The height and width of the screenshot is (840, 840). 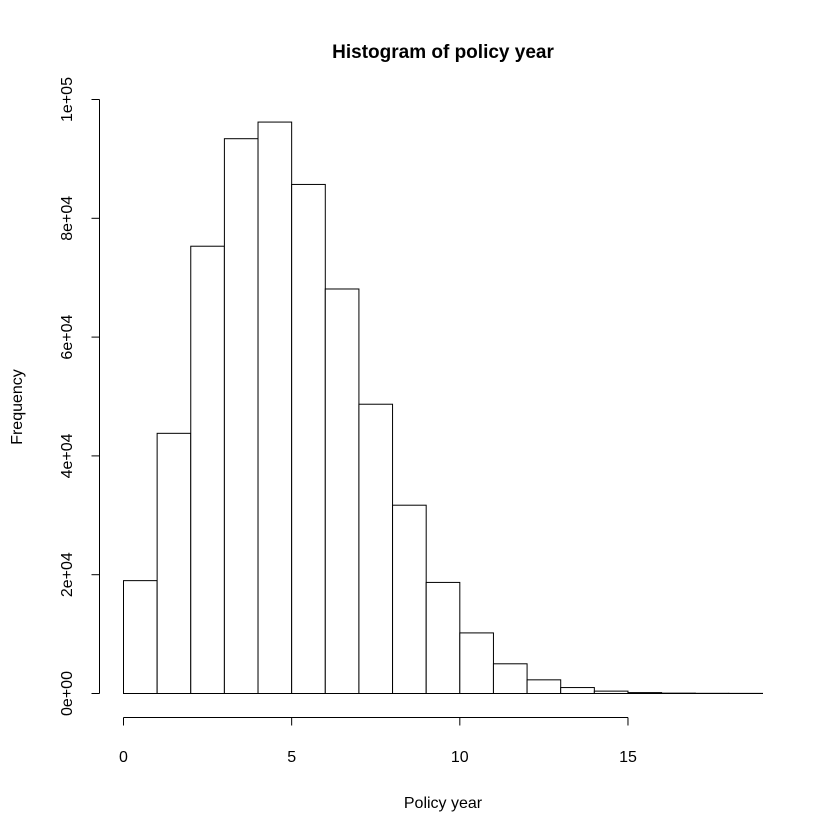 I want to click on y-axis-tick-label: 2e+04, so click(x=67, y=574).